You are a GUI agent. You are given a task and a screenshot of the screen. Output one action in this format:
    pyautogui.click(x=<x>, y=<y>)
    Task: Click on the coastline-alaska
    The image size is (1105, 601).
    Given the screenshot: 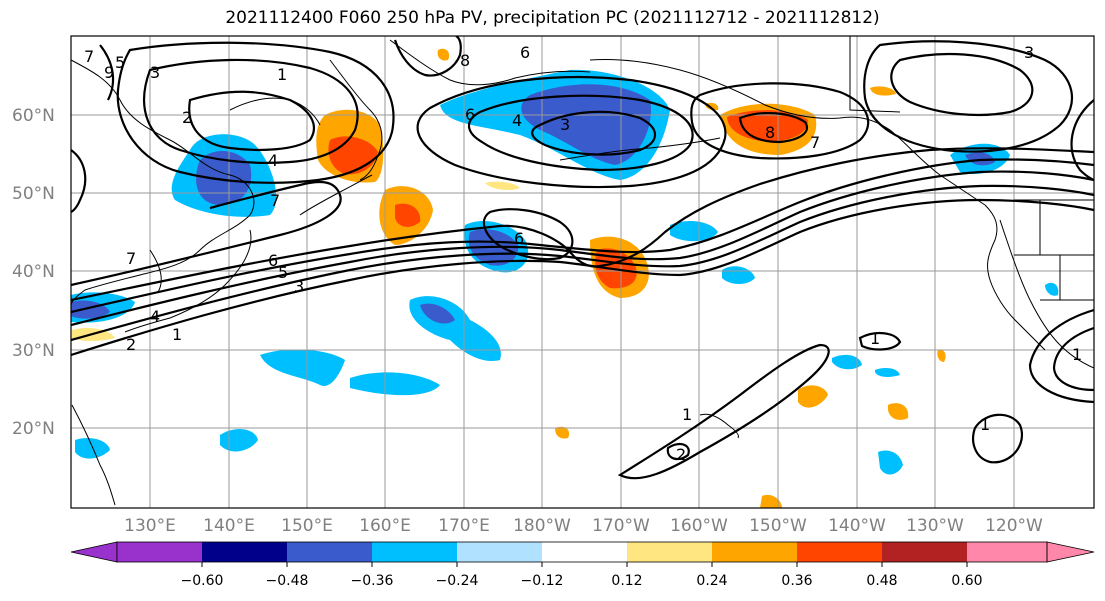 What is the action you would take?
    pyautogui.click(x=787, y=132)
    